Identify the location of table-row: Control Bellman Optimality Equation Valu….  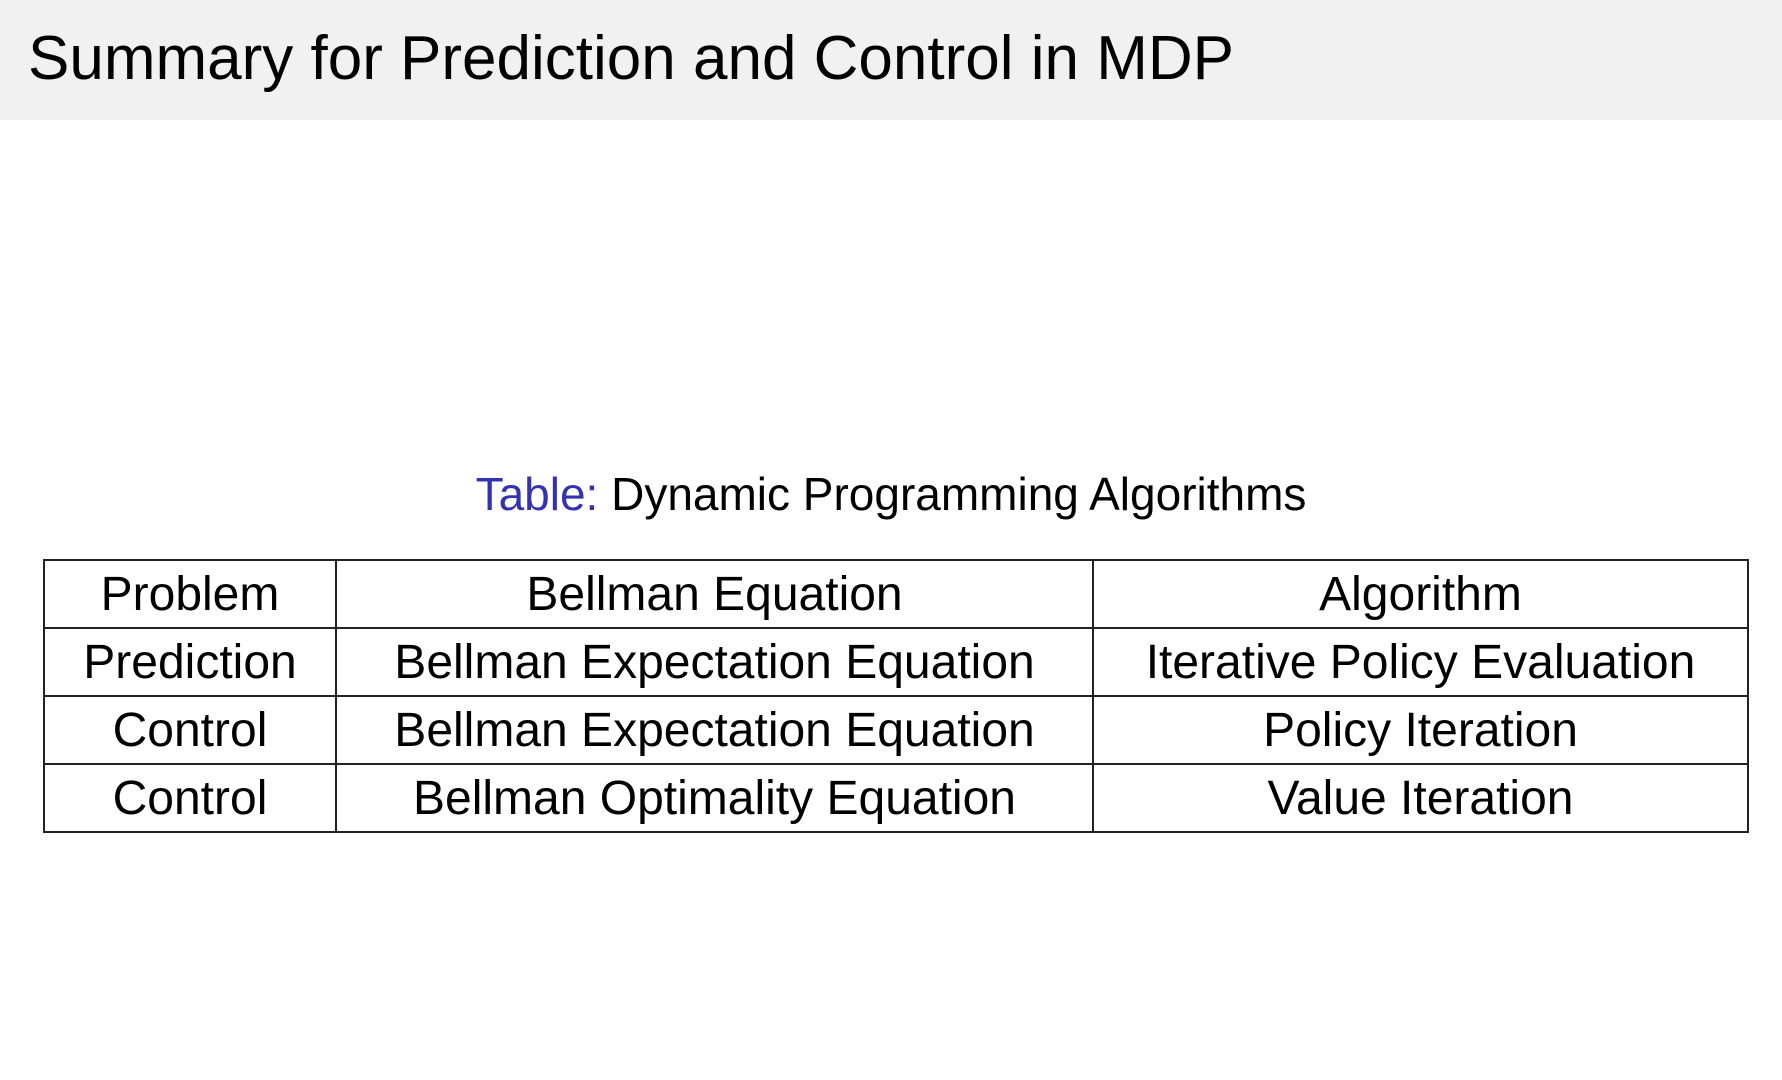
(896, 798).